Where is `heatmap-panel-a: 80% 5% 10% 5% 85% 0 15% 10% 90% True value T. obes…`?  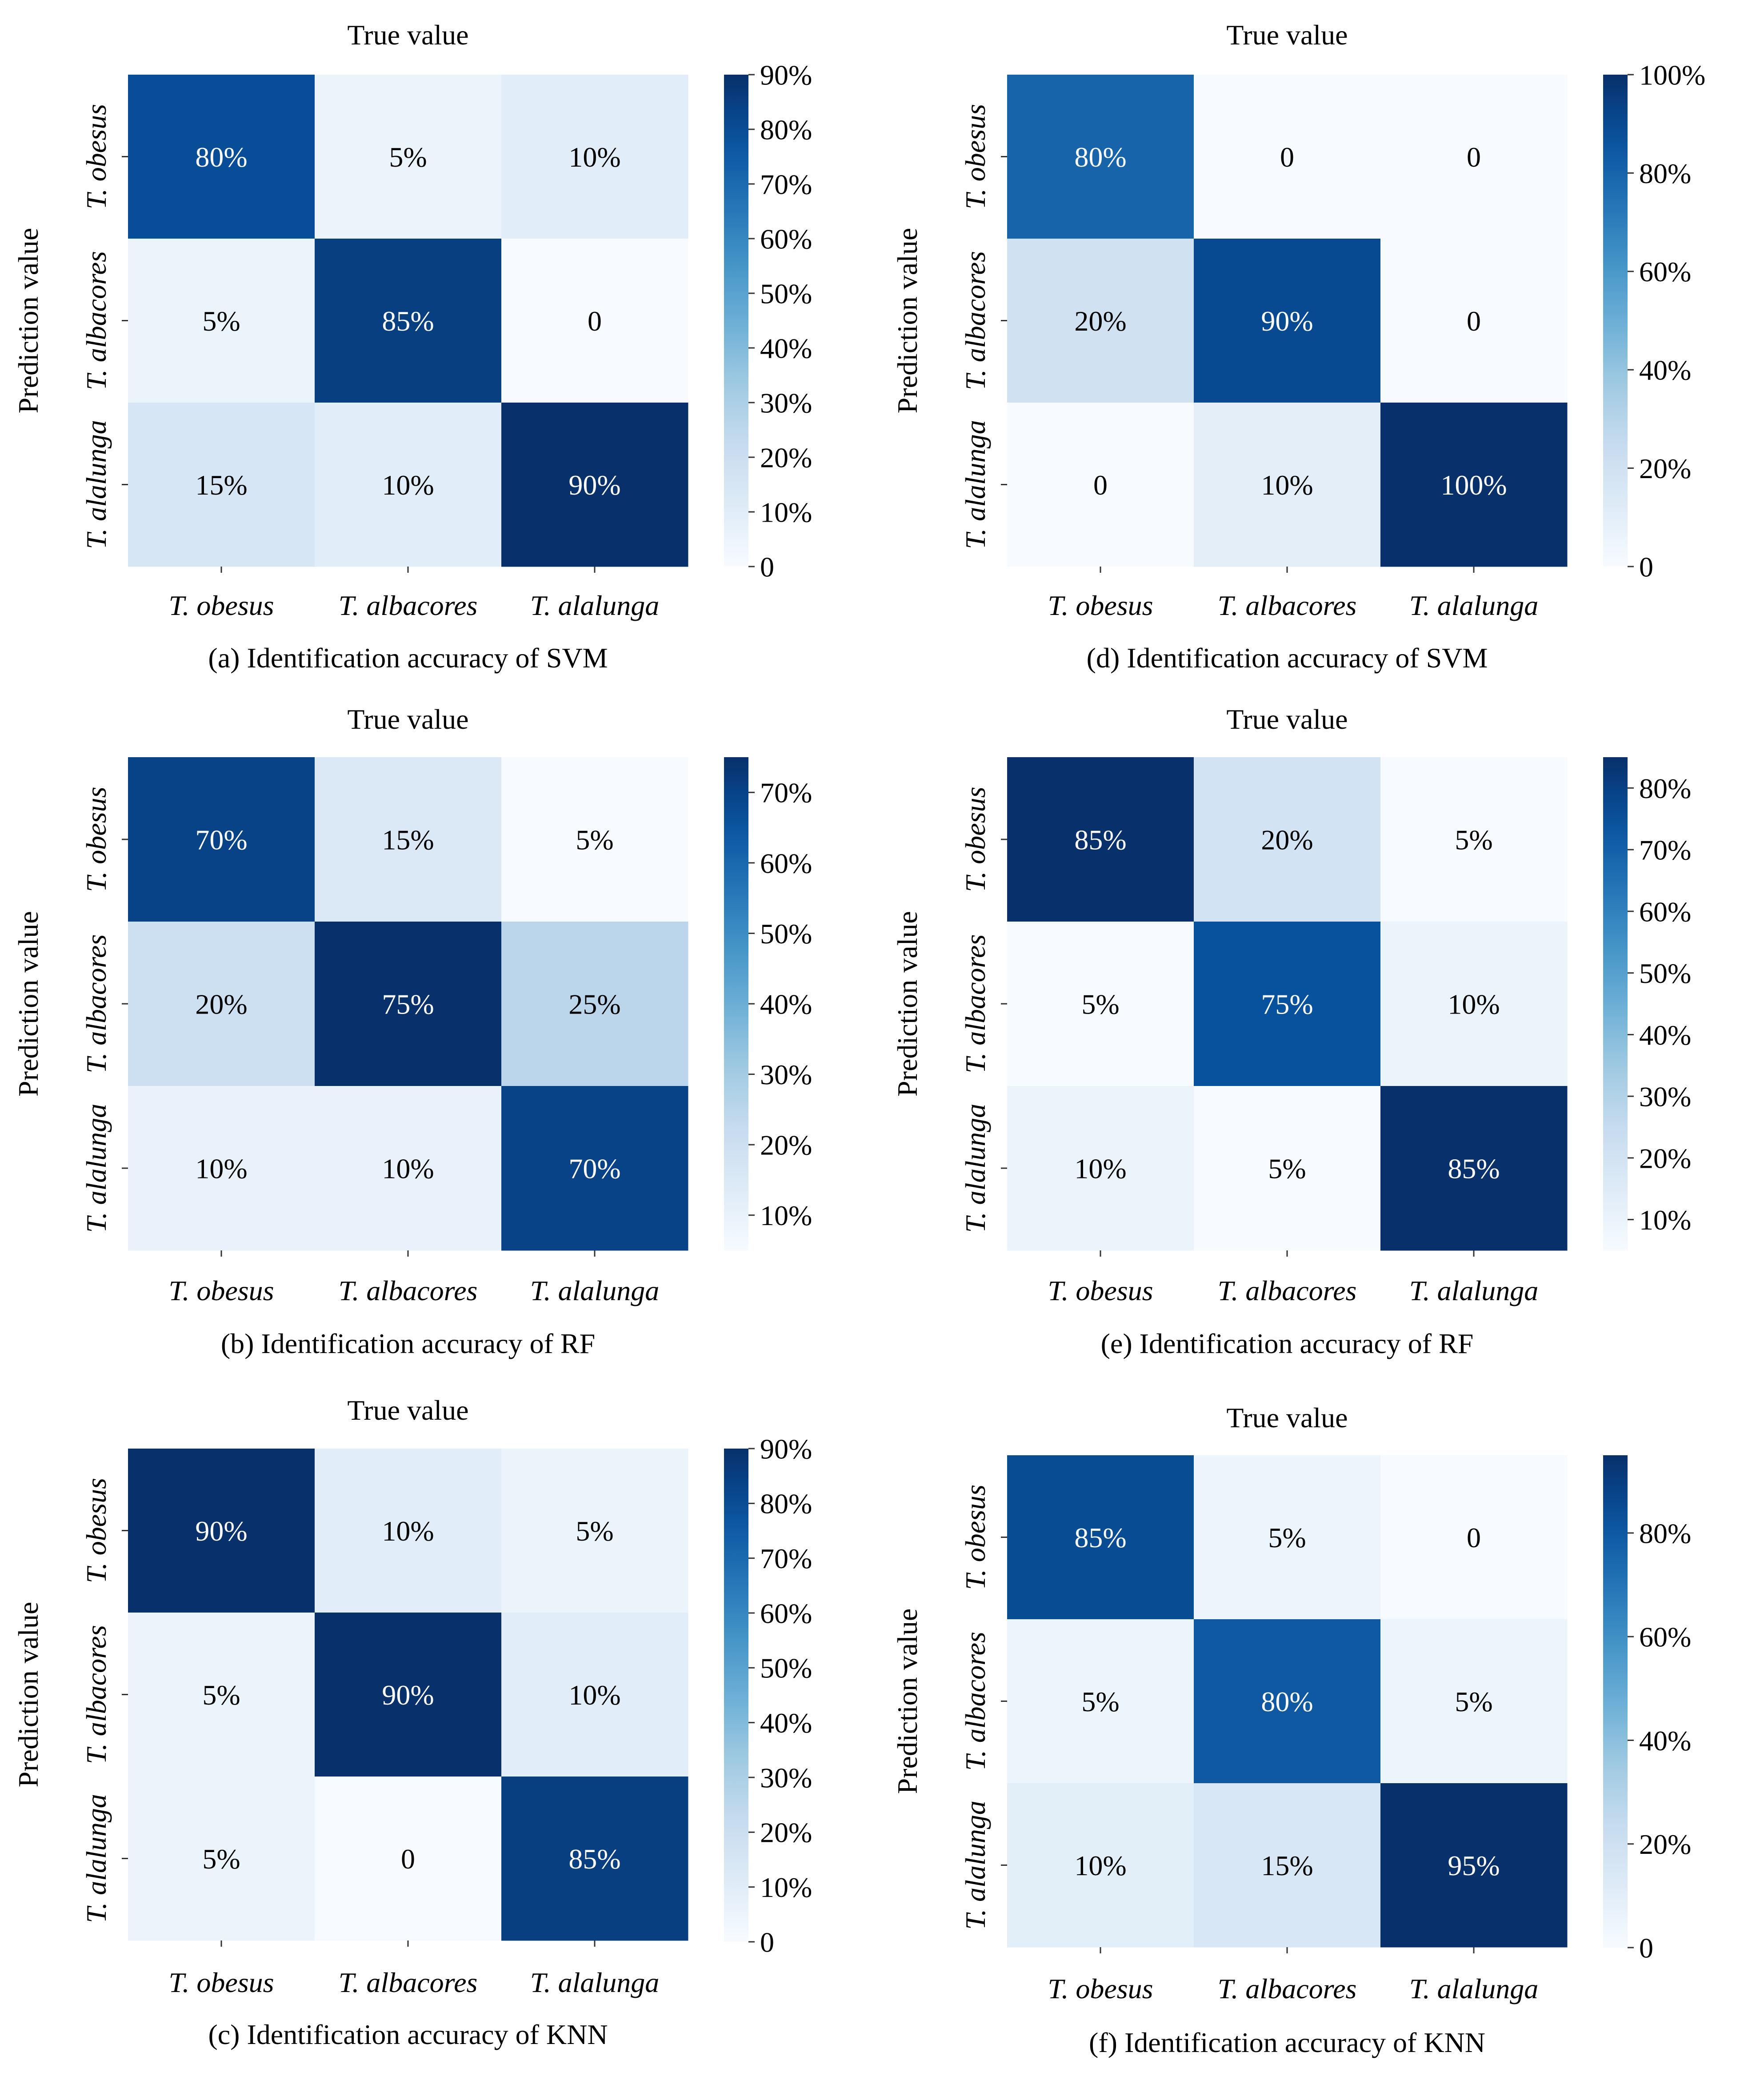 heatmap-panel-a: 80% 5% 10% 5% 85% 0 15% 10% 90% True value T. obes… is located at coordinates (412, 346).